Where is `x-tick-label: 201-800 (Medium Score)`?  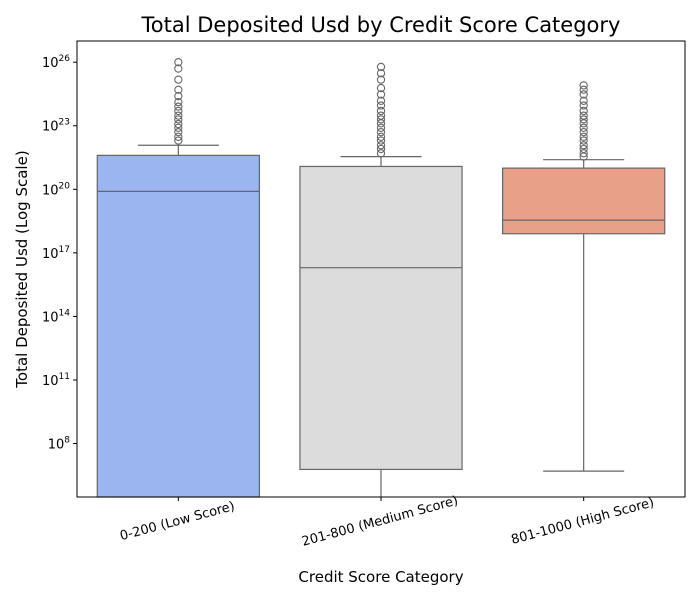 x-tick-label: 201-800 (Medium Score) is located at coordinates (380, 522).